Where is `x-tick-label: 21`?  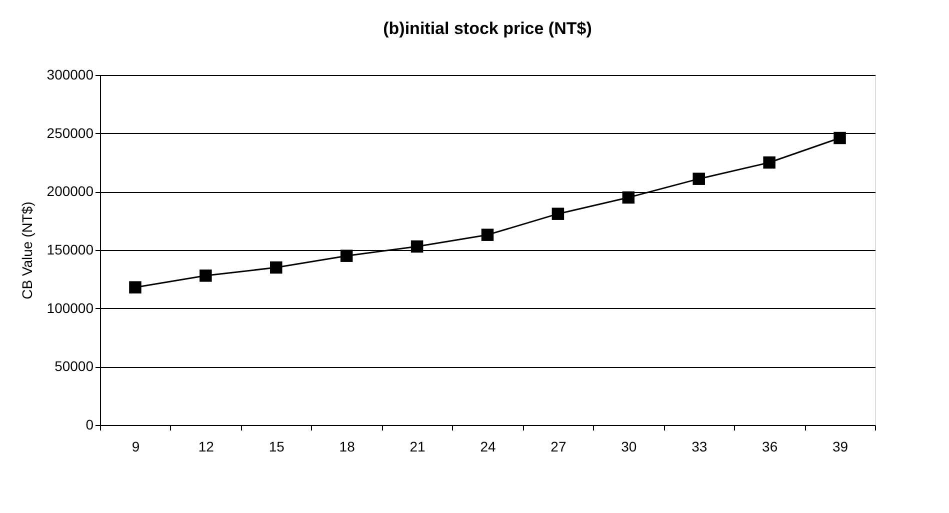 x-tick-label: 21 is located at coordinates (418, 446).